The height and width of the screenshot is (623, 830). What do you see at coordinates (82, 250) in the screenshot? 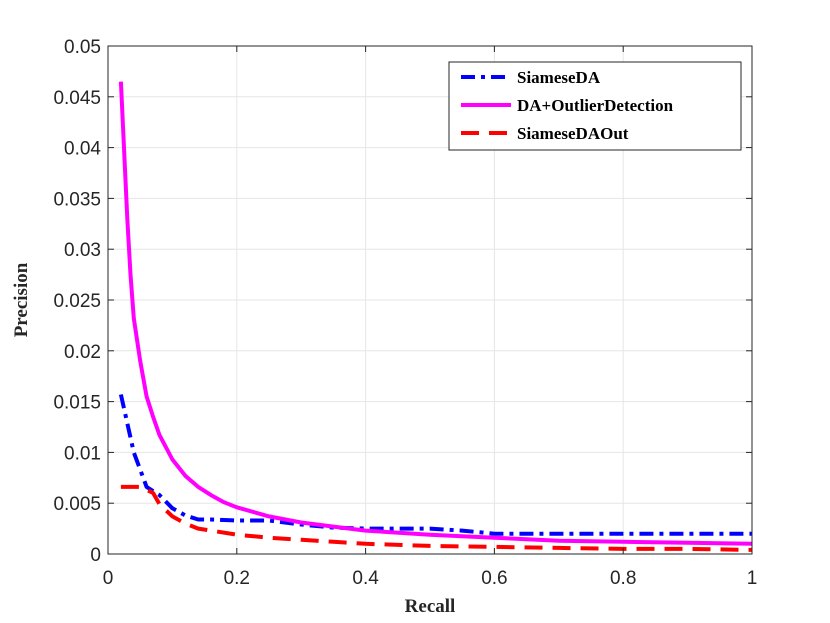
I see `y-tick-label: 0.03` at bounding box center [82, 250].